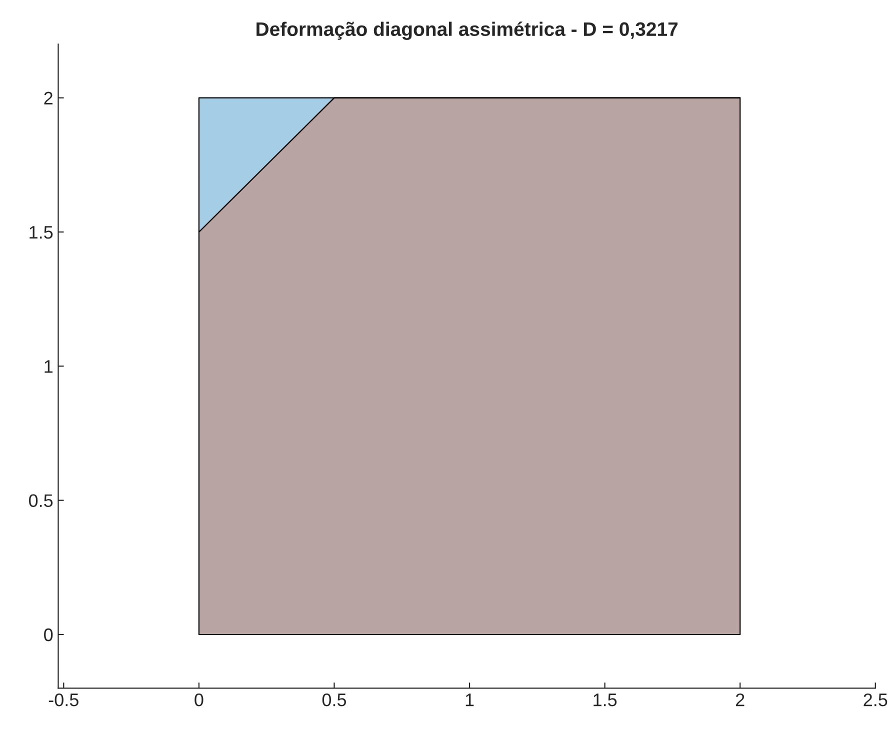 The image size is (896, 736). What do you see at coordinates (199, 700) in the screenshot?
I see `x-tick-label: 0` at bounding box center [199, 700].